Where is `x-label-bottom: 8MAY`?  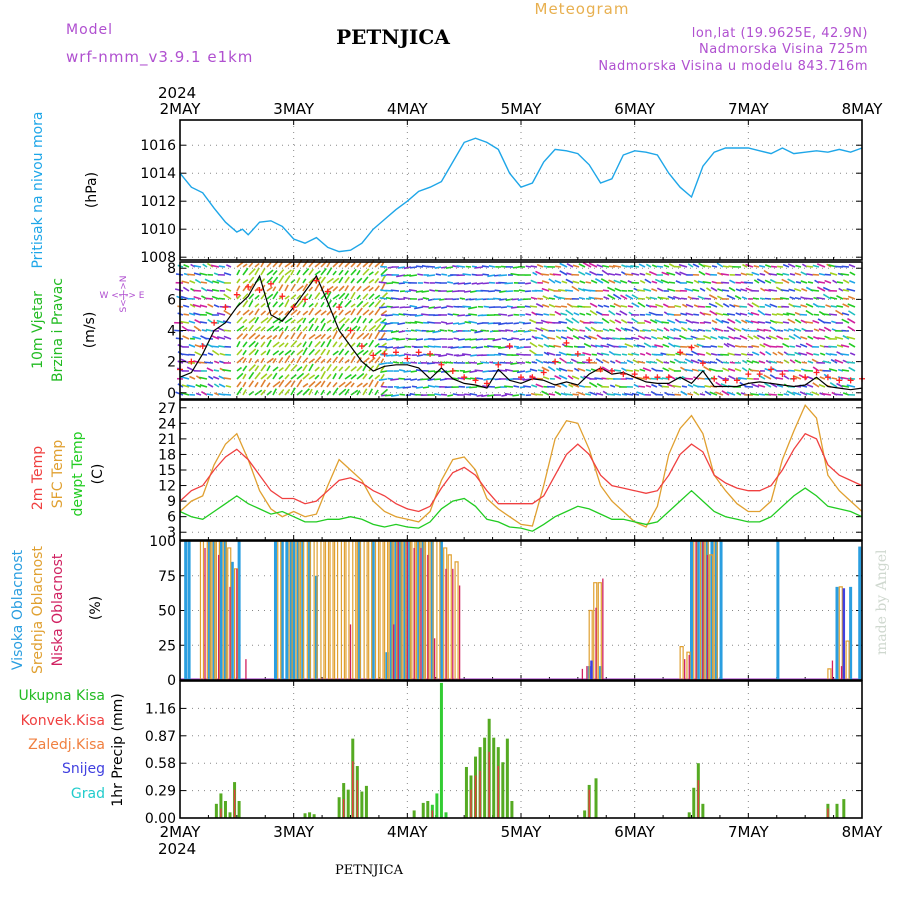
x-label-bottom: 8MAY is located at coordinates (863, 832).